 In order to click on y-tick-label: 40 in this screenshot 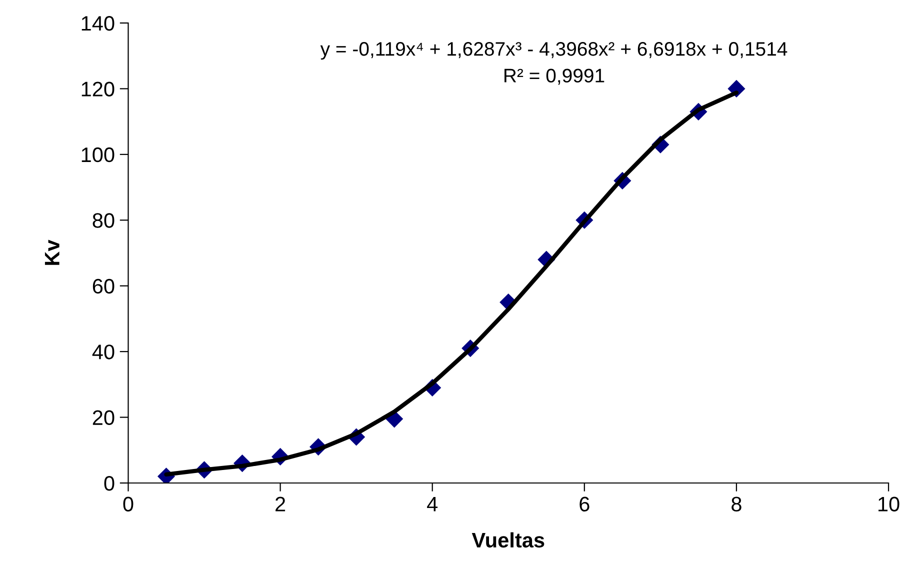, I will do `click(103, 352)`.